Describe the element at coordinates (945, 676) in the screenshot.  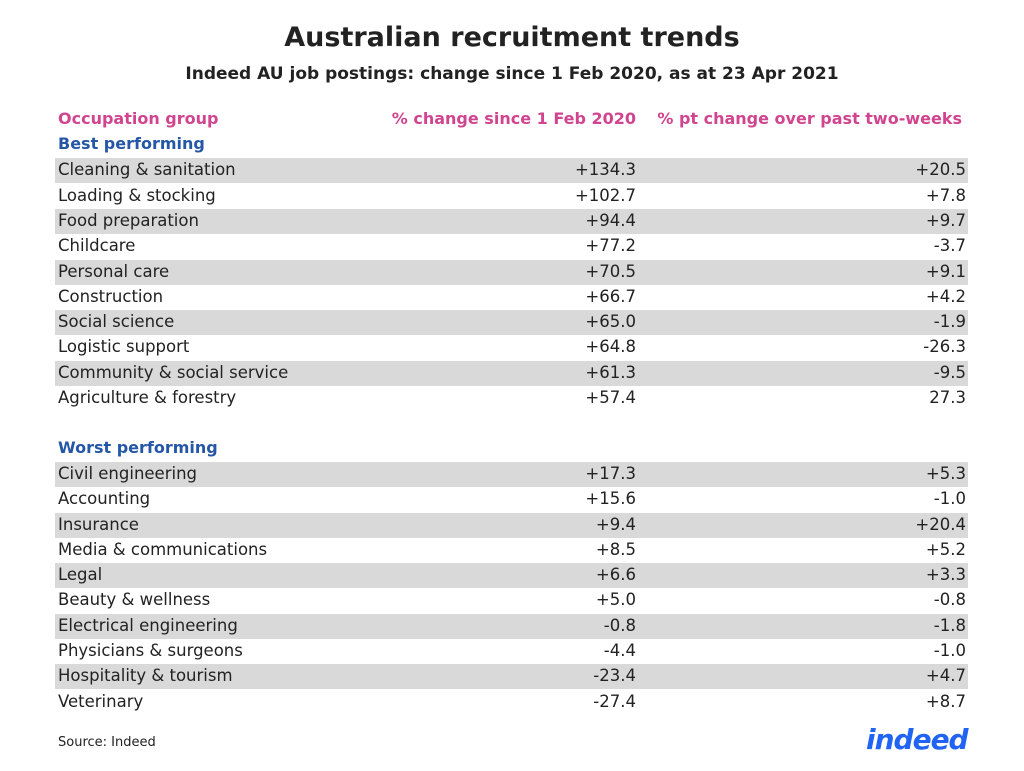
I see `cell-value: +4.7` at that location.